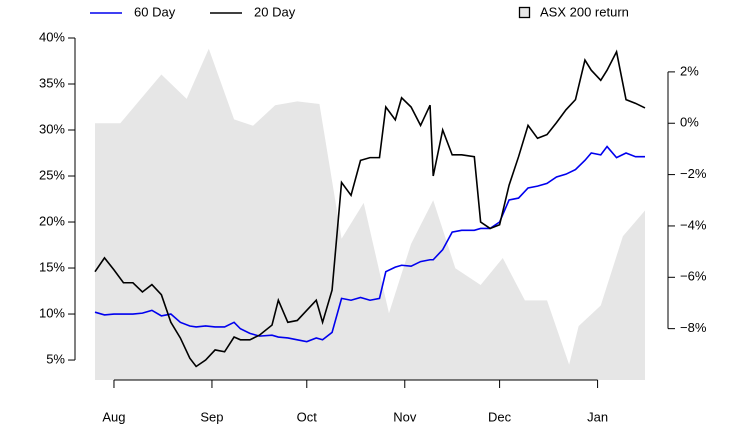  What do you see at coordinates (52, 266) in the screenshot?
I see `y-tick-label: 15%` at bounding box center [52, 266].